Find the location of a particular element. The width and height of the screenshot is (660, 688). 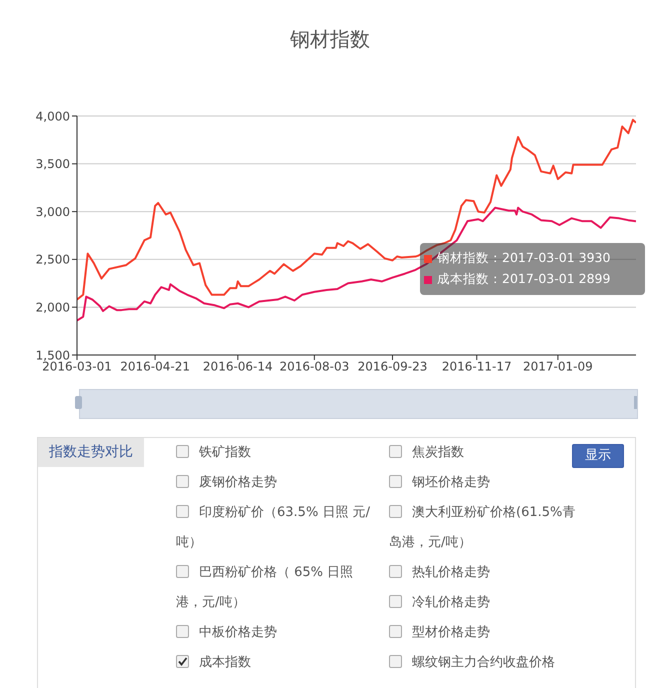

y-tick-label: 1,500 is located at coordinates (53, 355).